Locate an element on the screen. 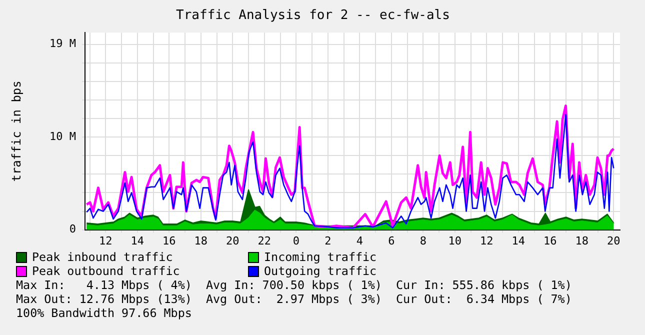  text: Max In: 4.13 Mbps ( 4%) Avg In: 700.50 kbps ( 1%) Cur In: 555.86 kbps ( 1%) is located at coordinates (294, 285).